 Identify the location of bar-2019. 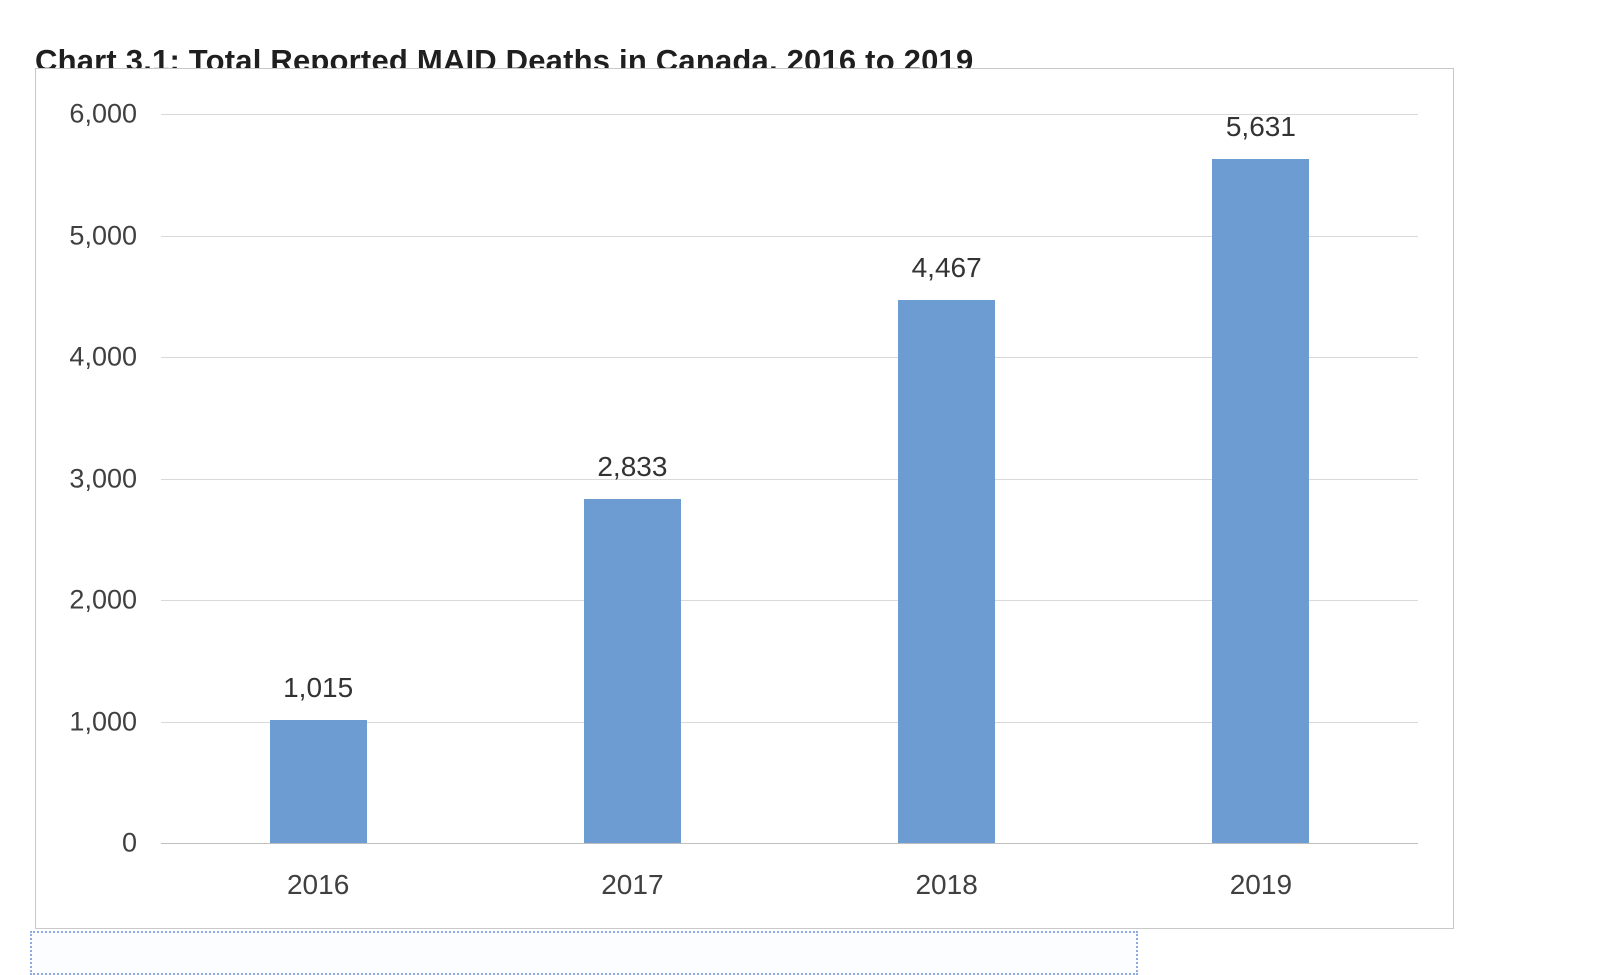
(1261, 500).